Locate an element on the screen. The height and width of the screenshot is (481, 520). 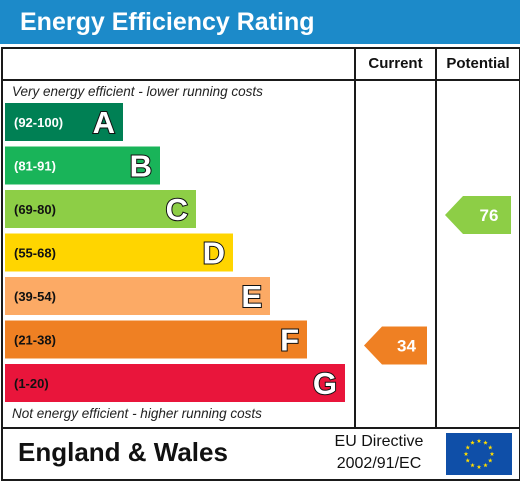
band-range-label: (1-20) is located at coordinates (31, 383).